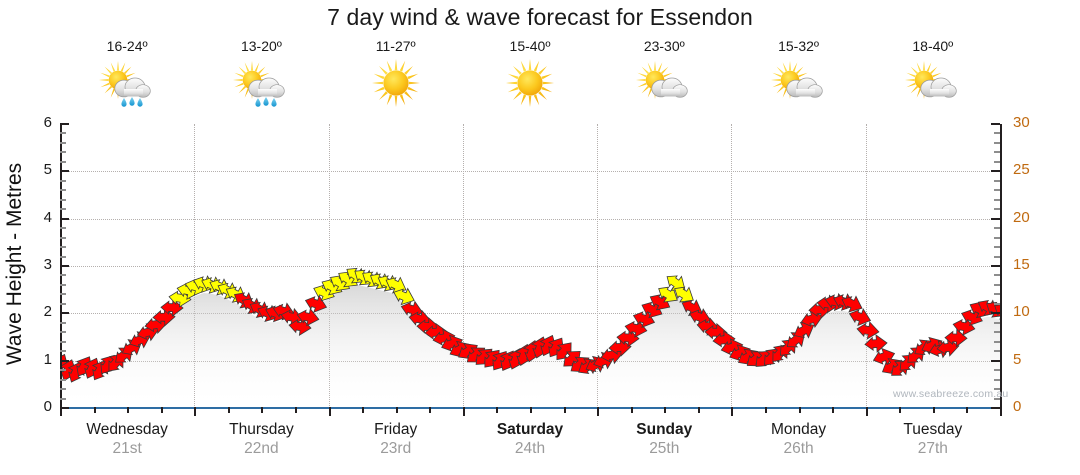 Image resolution: width=1080 pixels, height=475 pixels. I want to click on day-date: 27th, so click(932, 448).